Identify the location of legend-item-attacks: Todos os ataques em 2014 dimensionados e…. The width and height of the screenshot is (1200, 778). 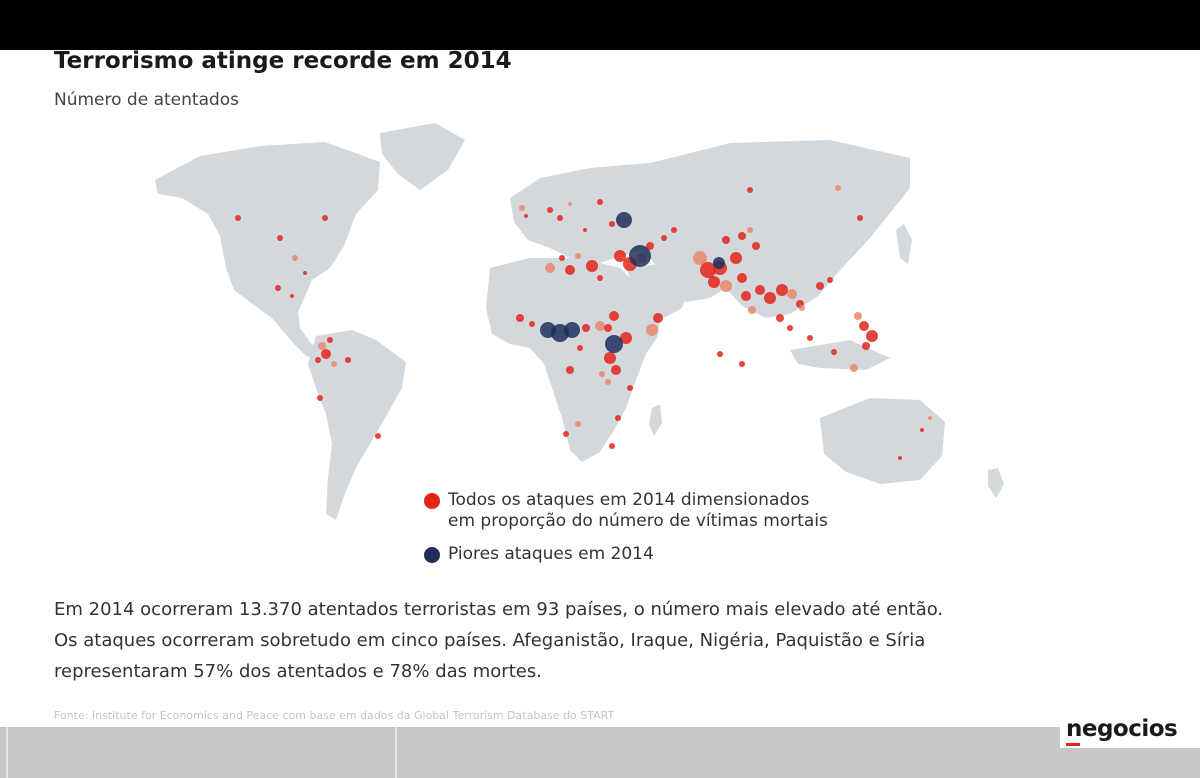
(626, 511).